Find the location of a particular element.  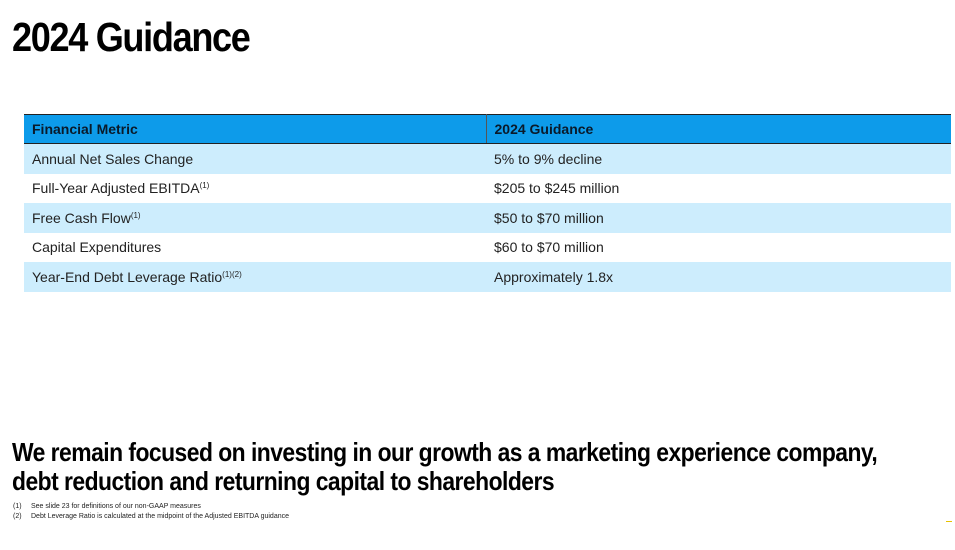

metric-label: Free Cash Flow is located at coordinates (81, 217).